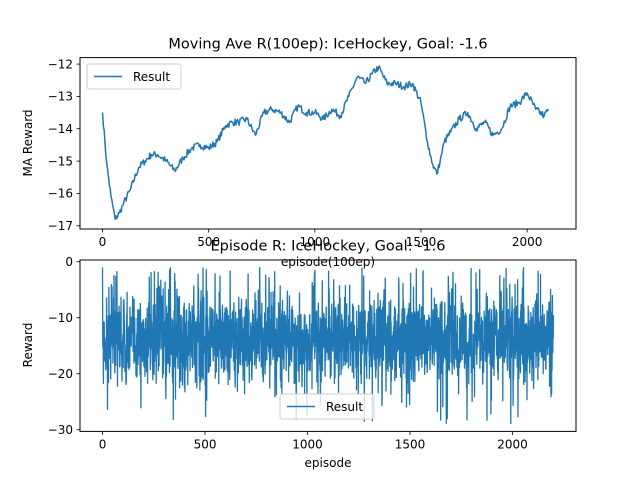 The height and width of the screenshot is (480, 640). Describe the element at coordinates (103, 242) in the screenshot. I see `top-x-tick-label: 0` at that location.